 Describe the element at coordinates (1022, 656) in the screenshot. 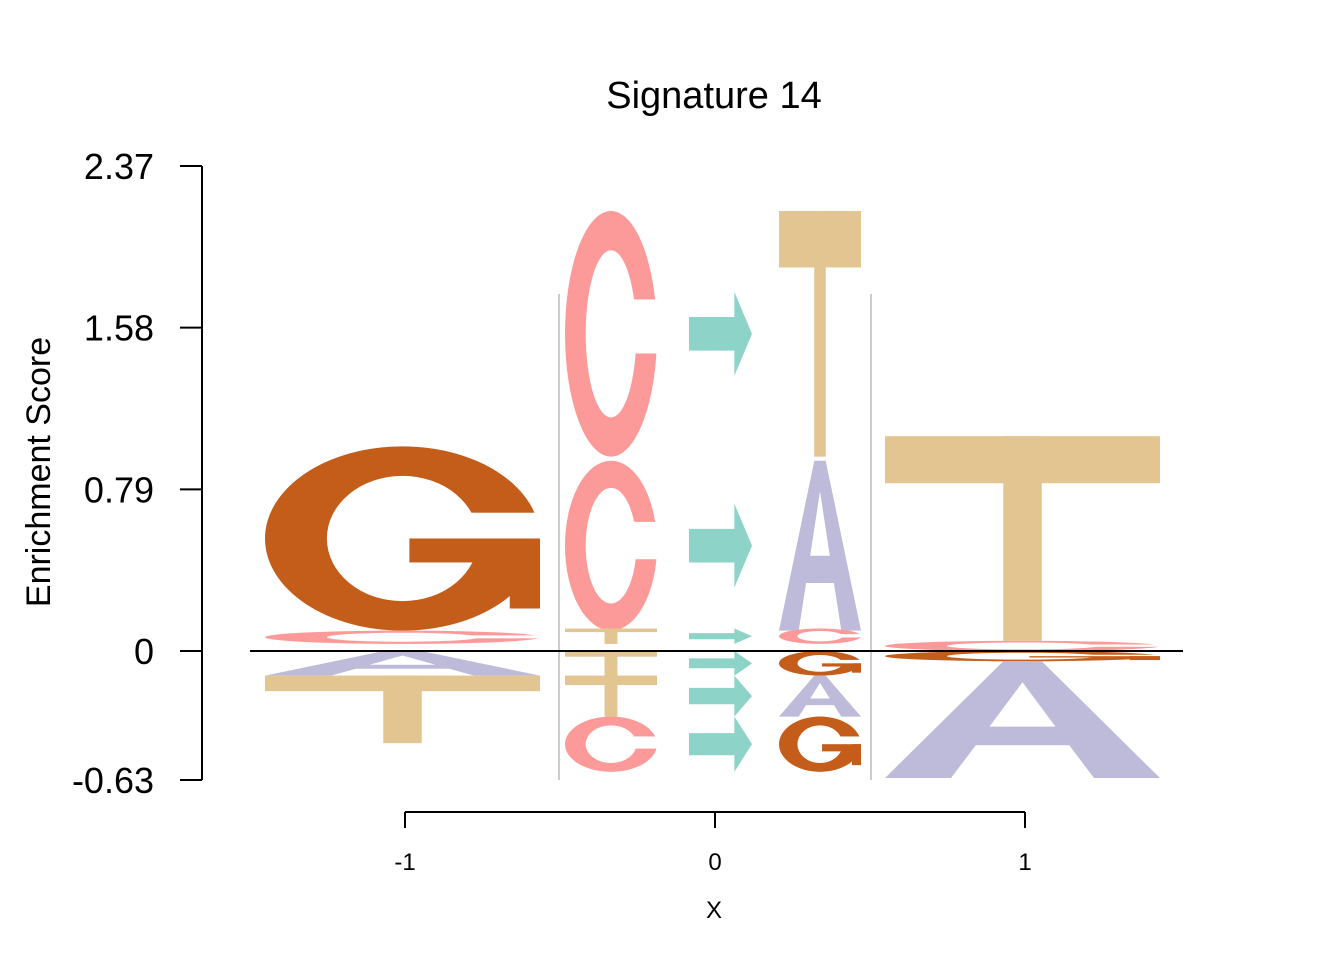

I see `logo-letter-g-pos1` at that location.